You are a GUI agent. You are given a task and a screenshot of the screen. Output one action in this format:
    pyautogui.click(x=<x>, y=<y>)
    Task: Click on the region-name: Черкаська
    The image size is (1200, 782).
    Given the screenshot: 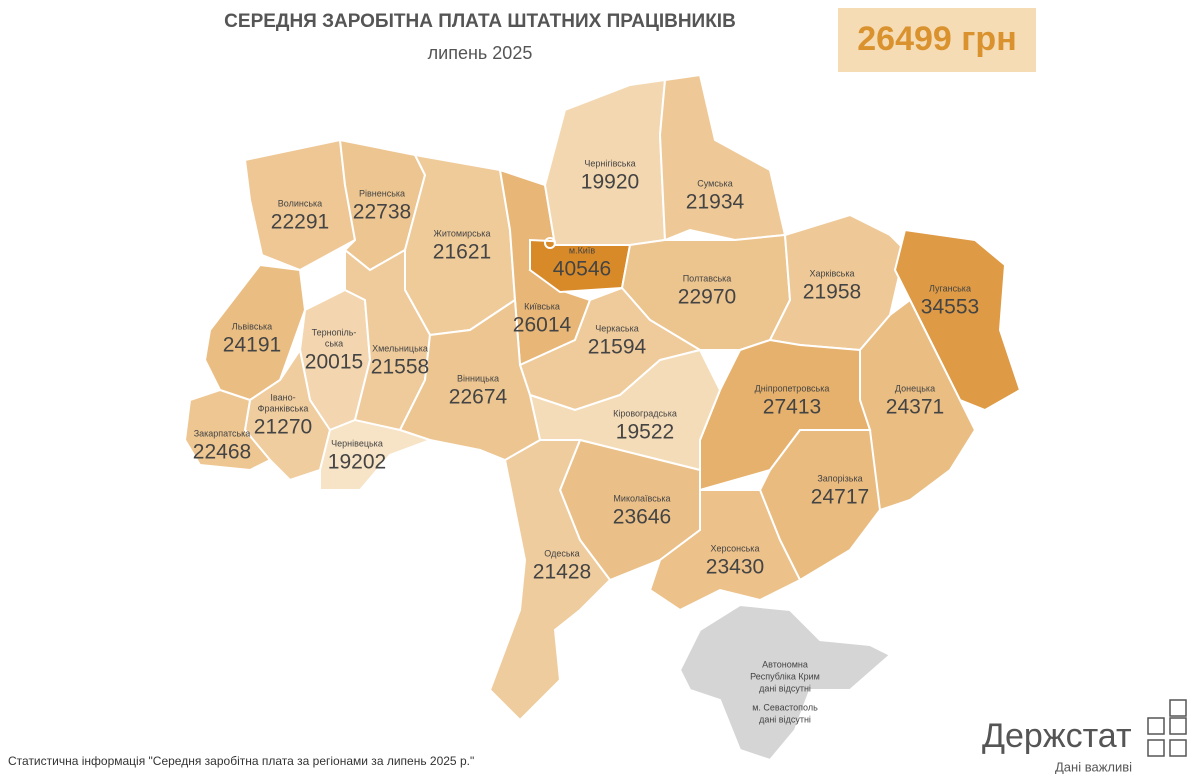 What is the action you would take?
    pyautogui.click(x=616, y=328)
    